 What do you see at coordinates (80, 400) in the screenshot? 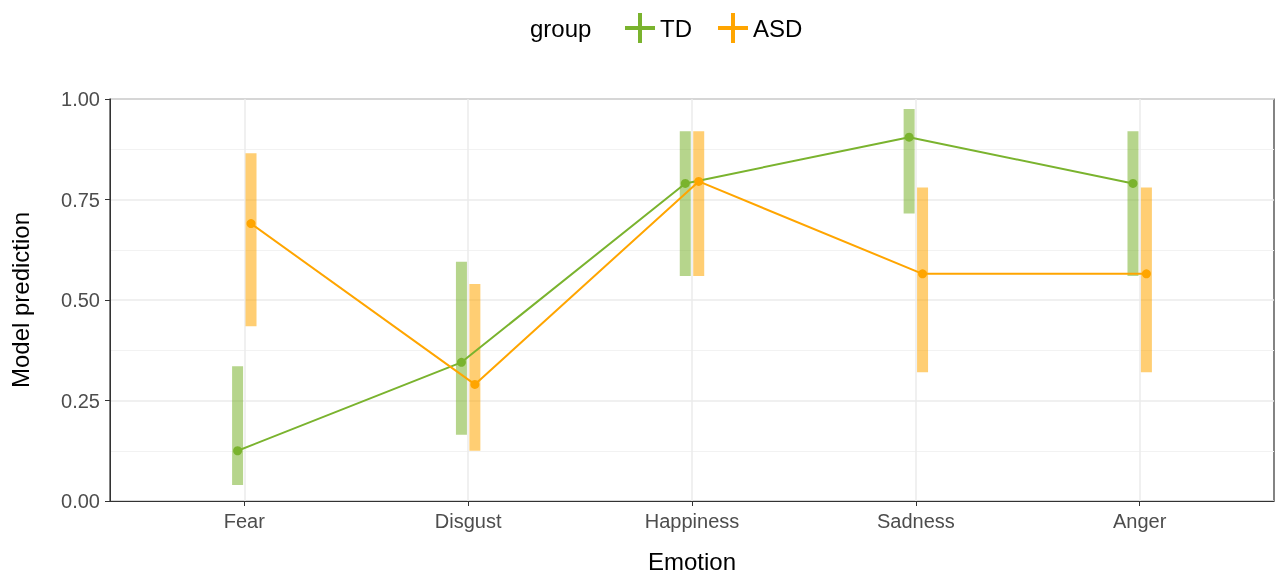
I see `y-tick-label: 0.25` at bounding box center [80, 400].